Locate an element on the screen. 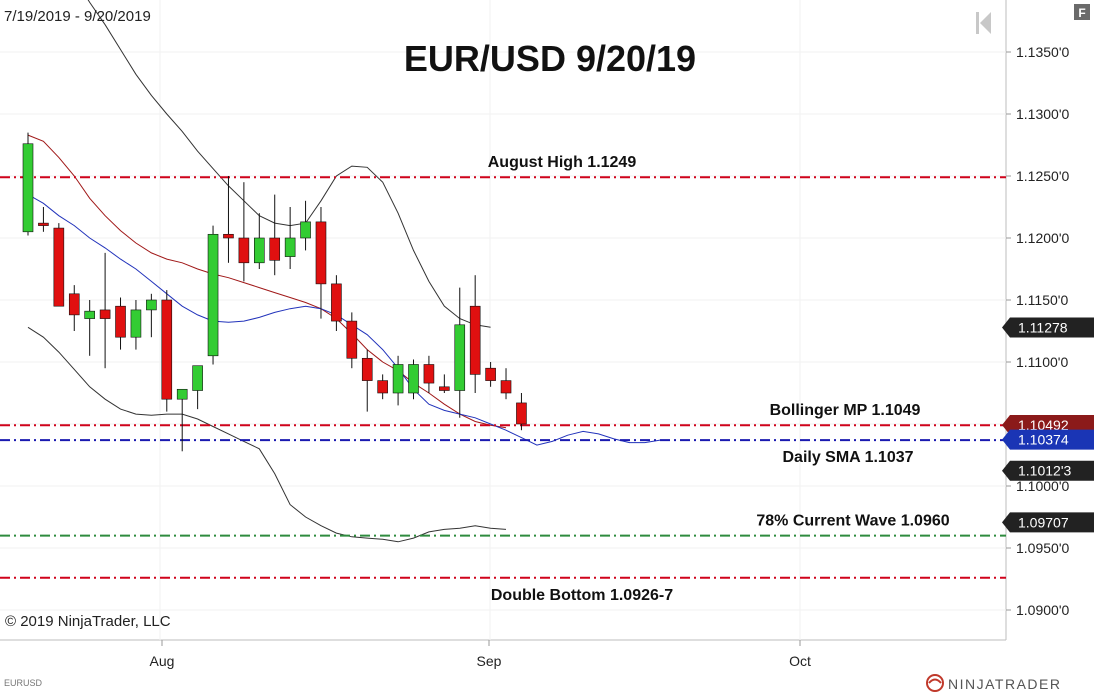  price-badge: 1.11278 is located at coordinates (1048, 327).